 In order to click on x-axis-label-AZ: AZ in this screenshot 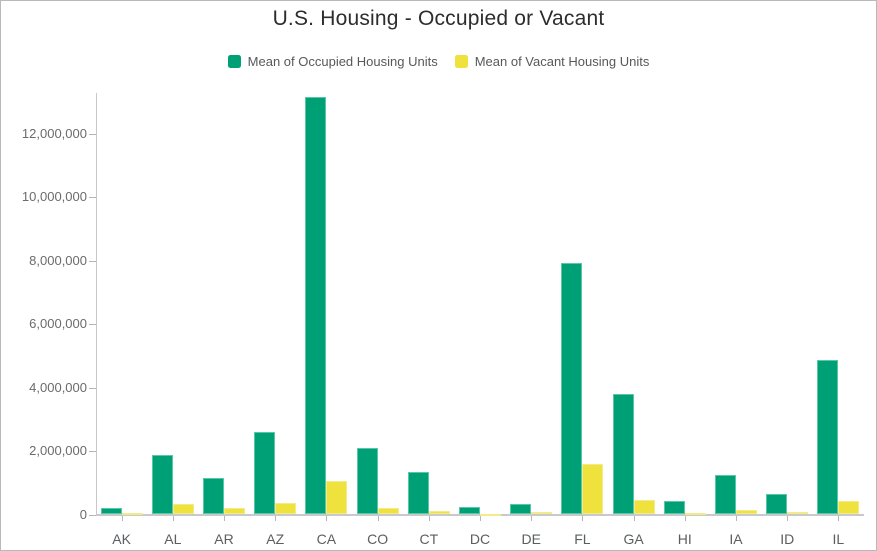, I will do `click(275, 539)`.